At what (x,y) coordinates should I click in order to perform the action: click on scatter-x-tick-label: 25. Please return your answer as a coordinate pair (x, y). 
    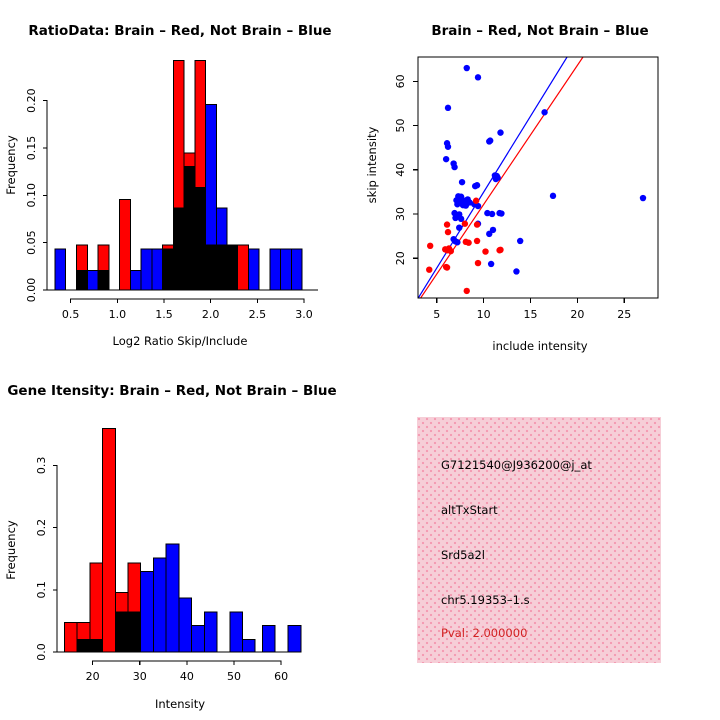
    Looking at the image, I should click on (624, 314).